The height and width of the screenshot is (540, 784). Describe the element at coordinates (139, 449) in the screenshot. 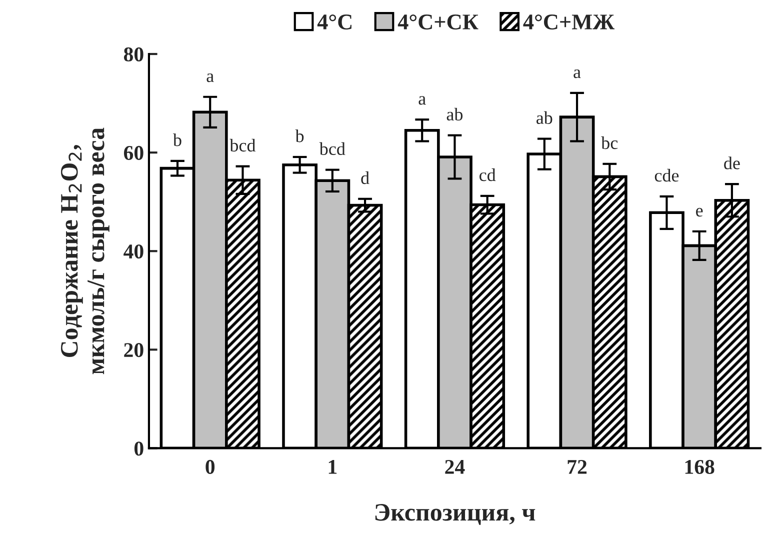

I see `y-tick-label: 0` at that location.